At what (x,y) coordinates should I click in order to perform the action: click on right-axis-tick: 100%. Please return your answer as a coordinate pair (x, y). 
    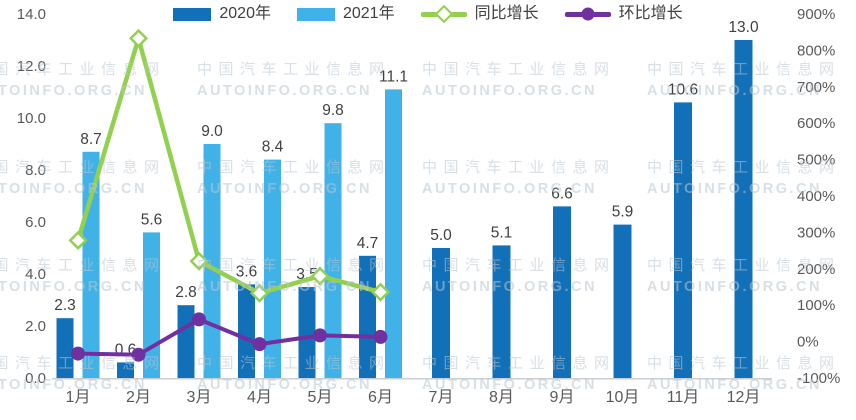
    Looking at the image, I should click on (816, 305).